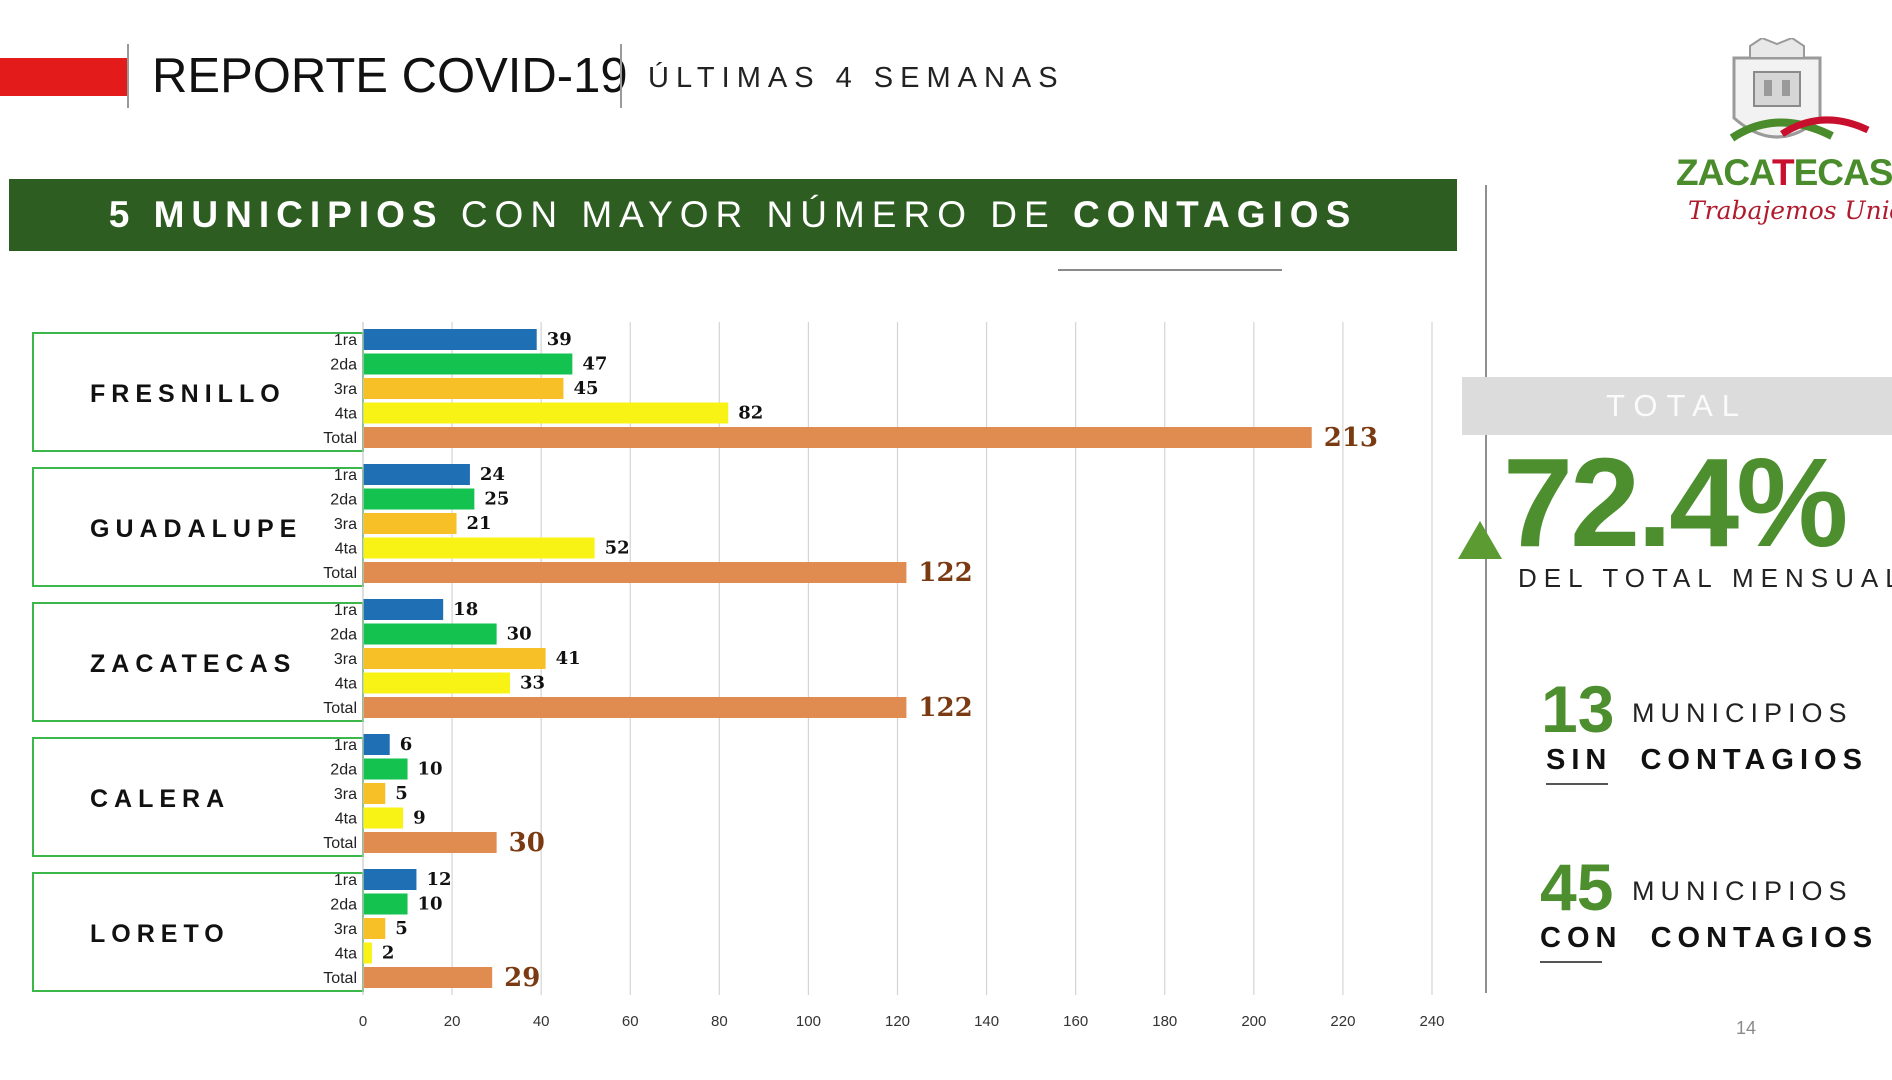 This screenshot has width=1892, height=1080. I want to click on sin-municipios-word: MUNICIPIOS, so click(1742, 713).